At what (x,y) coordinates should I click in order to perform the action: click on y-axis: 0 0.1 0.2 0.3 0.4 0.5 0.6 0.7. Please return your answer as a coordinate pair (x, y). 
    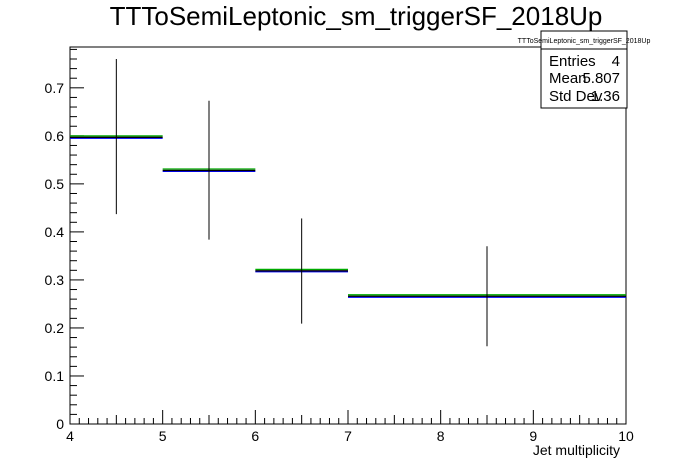
    Looking at the image, I should click on (64, 240).